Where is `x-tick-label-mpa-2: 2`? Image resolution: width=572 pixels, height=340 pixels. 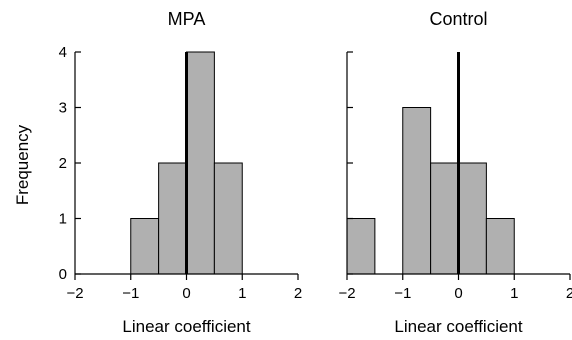
x-tick-label-mpa-2: 2 is located at coordinates (298, 293).